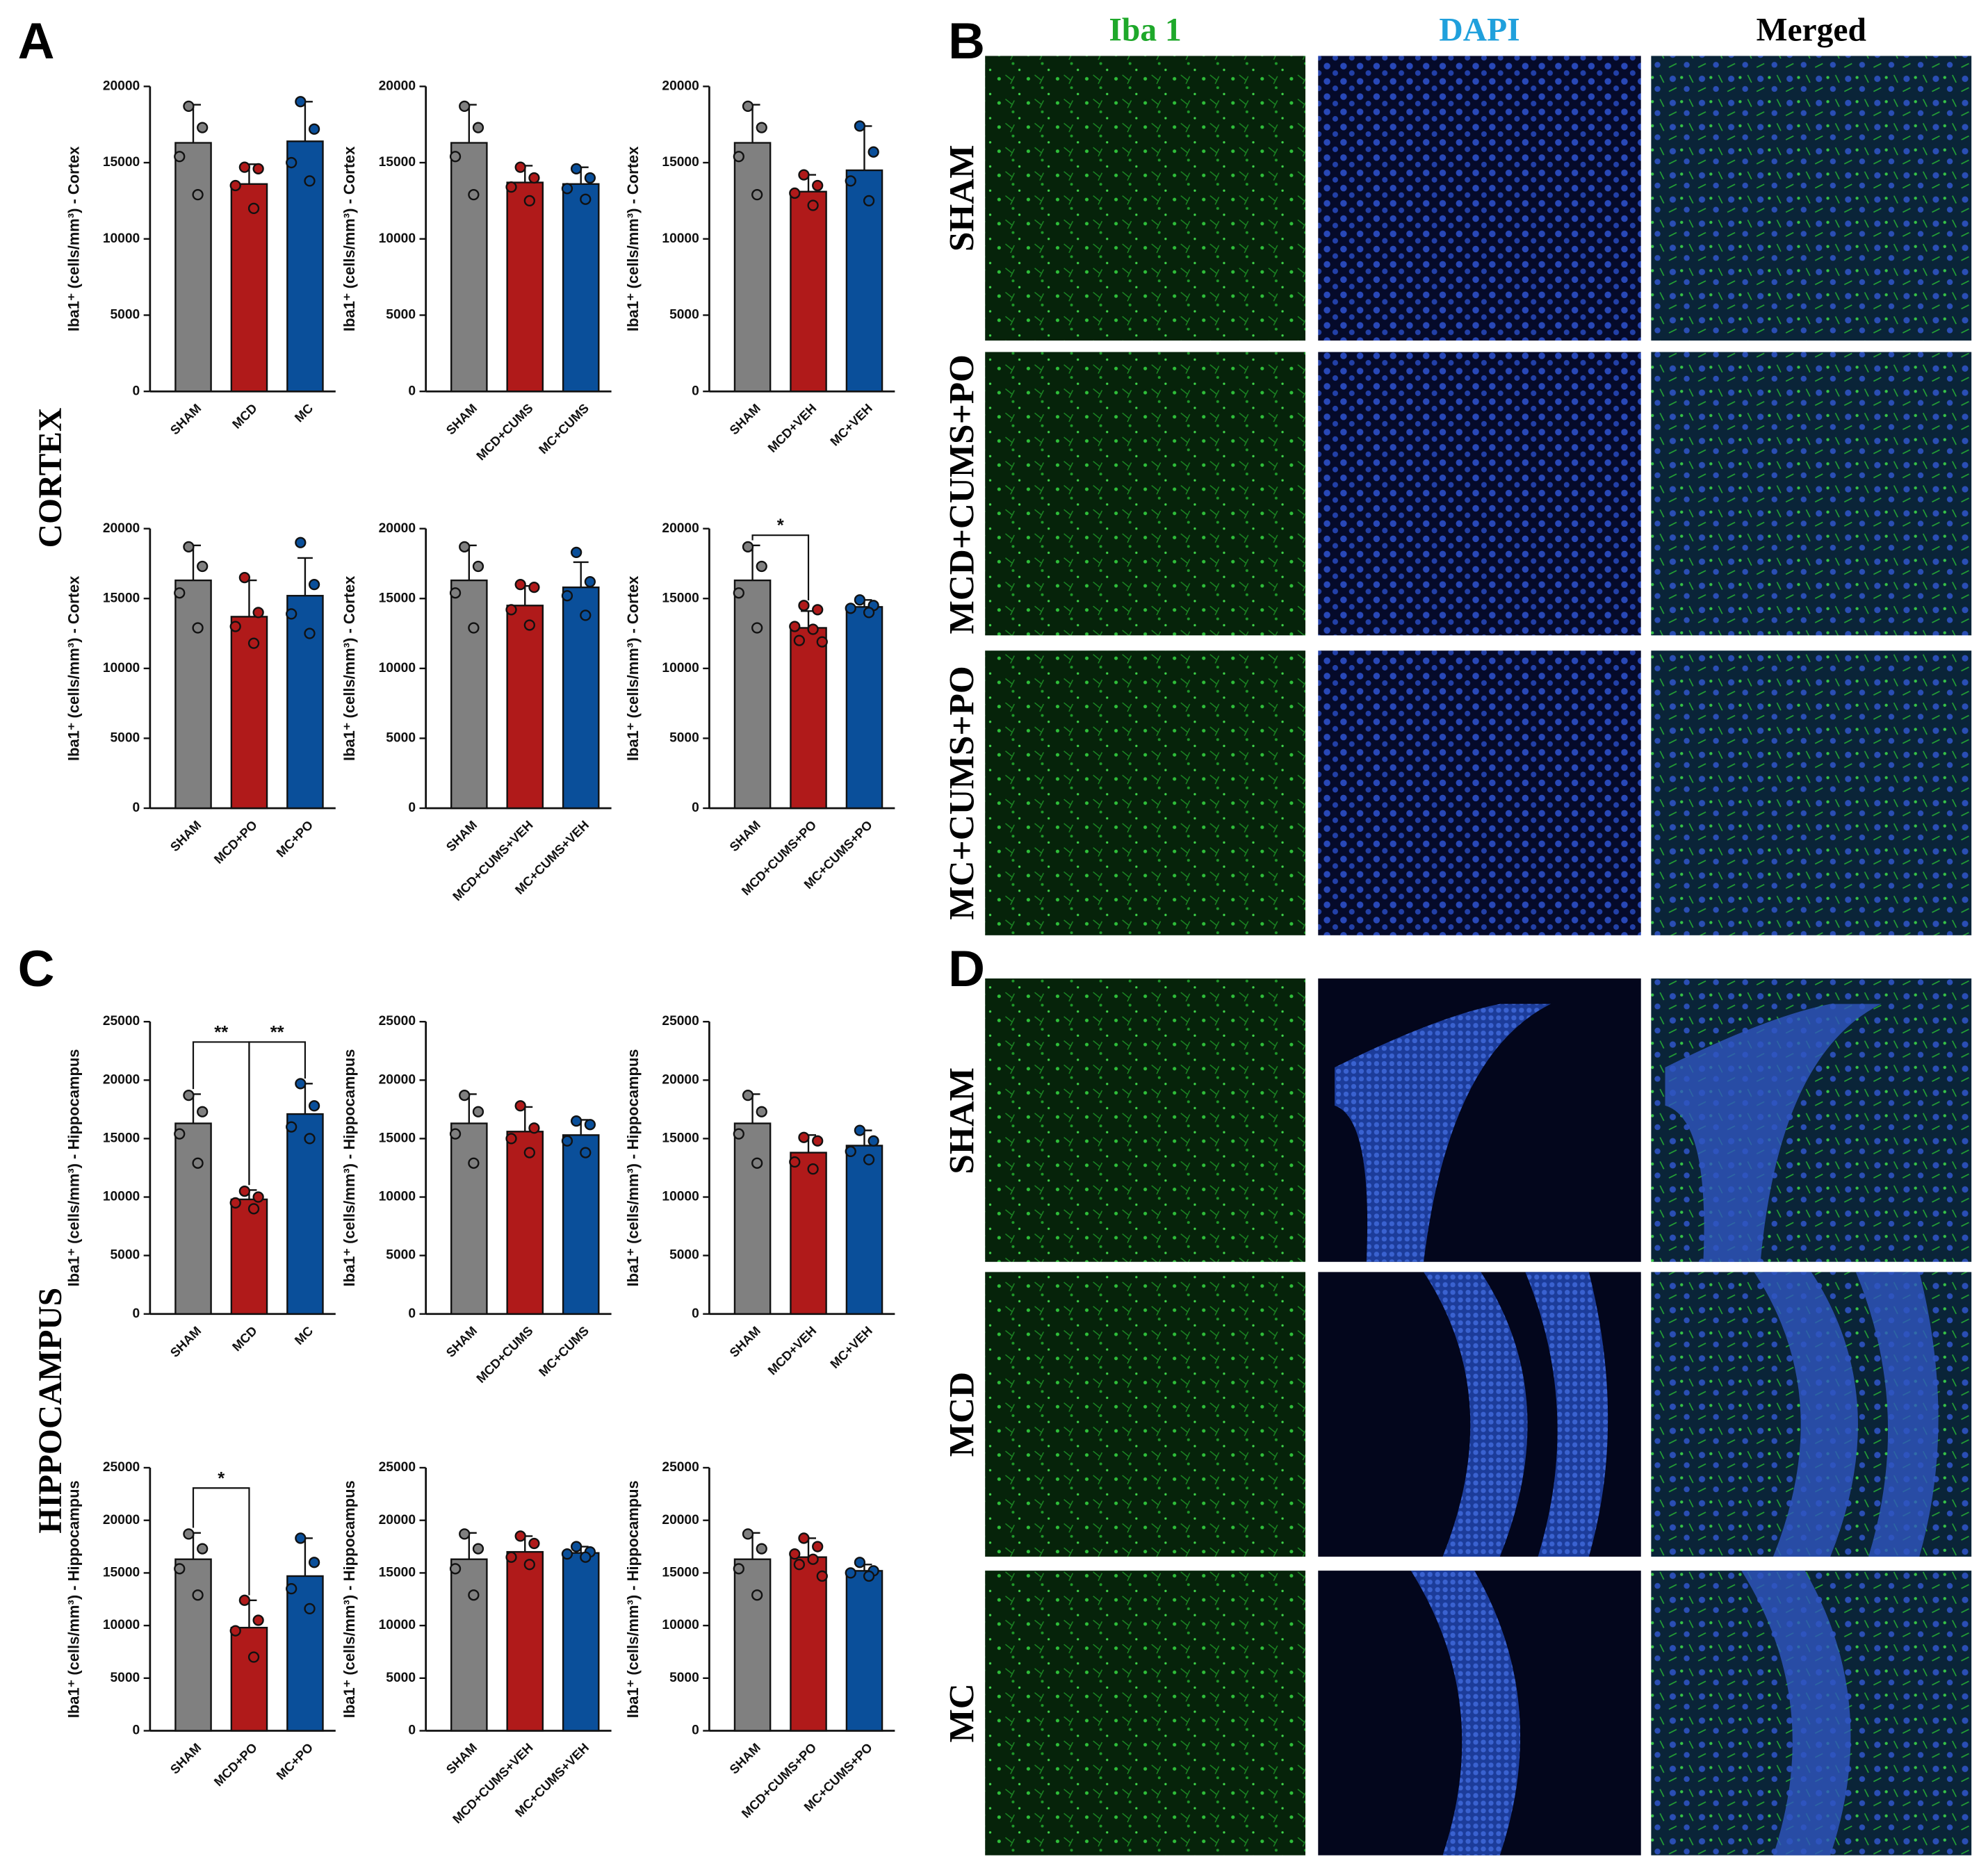  I want to click on x-tick-label: MC+PO, so click(294, 1761).